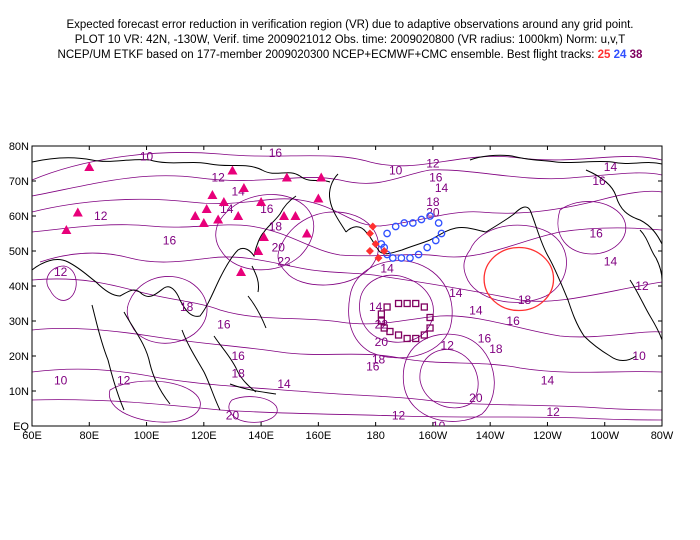 This screenshot has width=700, height=540. Describe the element at coordinates (604, 436) in the screenshot. I see `lon-label: 100W` at that location.